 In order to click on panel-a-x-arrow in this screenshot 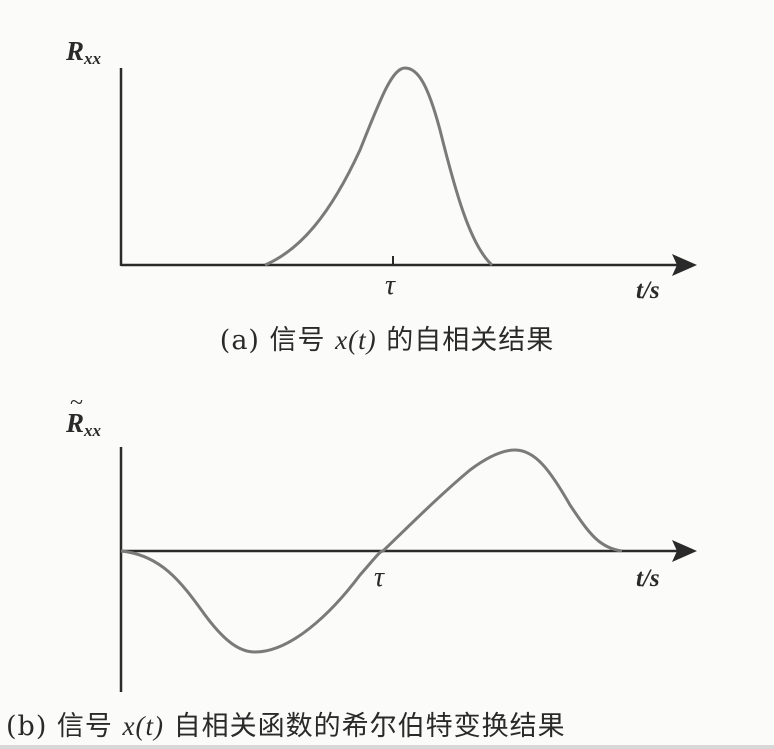, I will do `click(684, 265)`.